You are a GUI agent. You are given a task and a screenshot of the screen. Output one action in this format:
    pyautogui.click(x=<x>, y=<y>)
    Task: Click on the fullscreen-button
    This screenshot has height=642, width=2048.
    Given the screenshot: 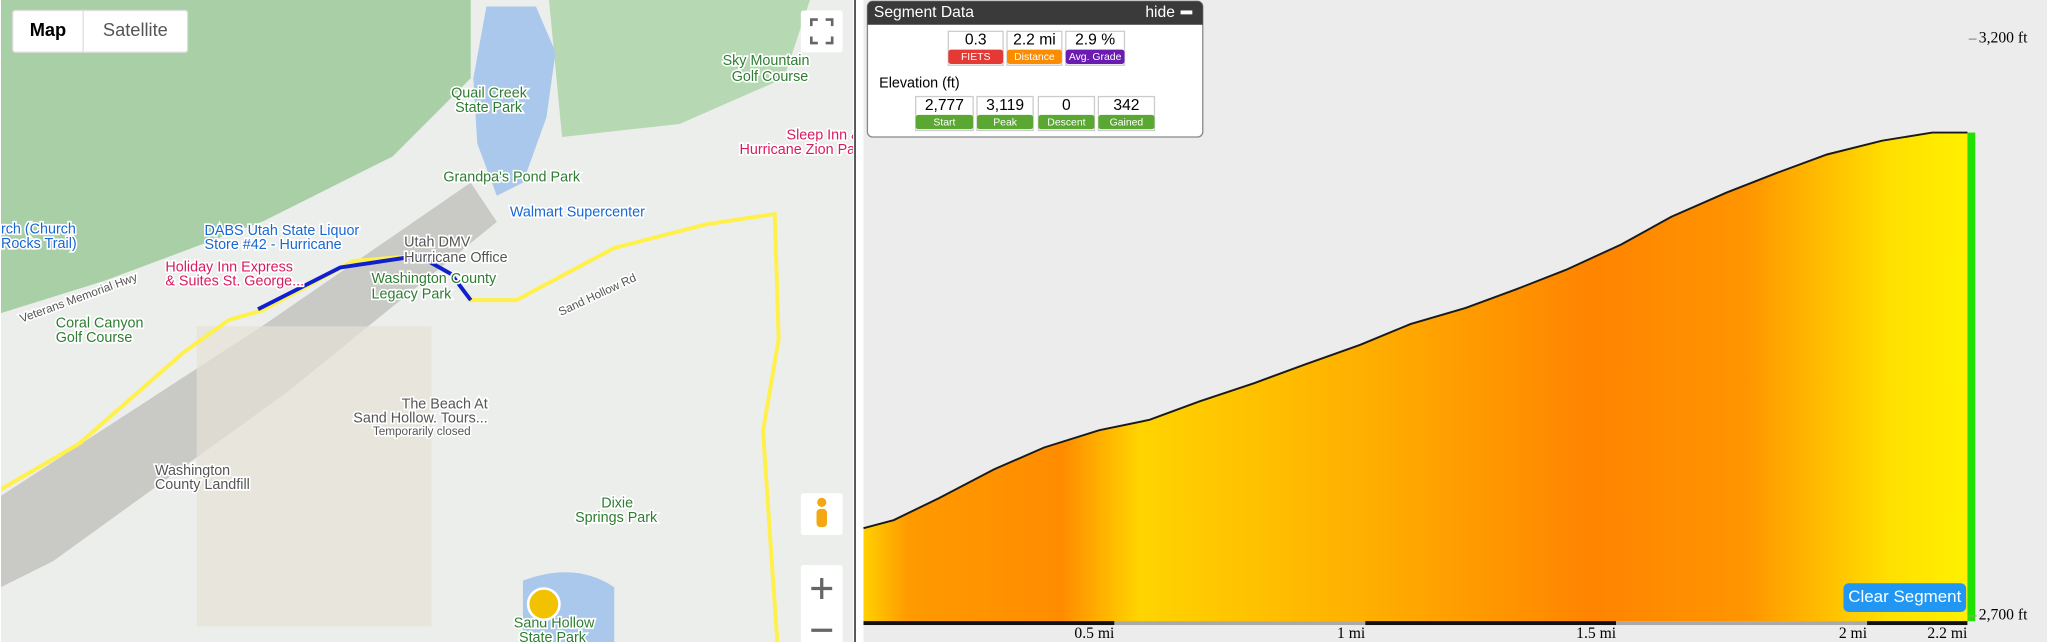 What is the action you would take?
    pyautogui.click(x=821, y=31)
    